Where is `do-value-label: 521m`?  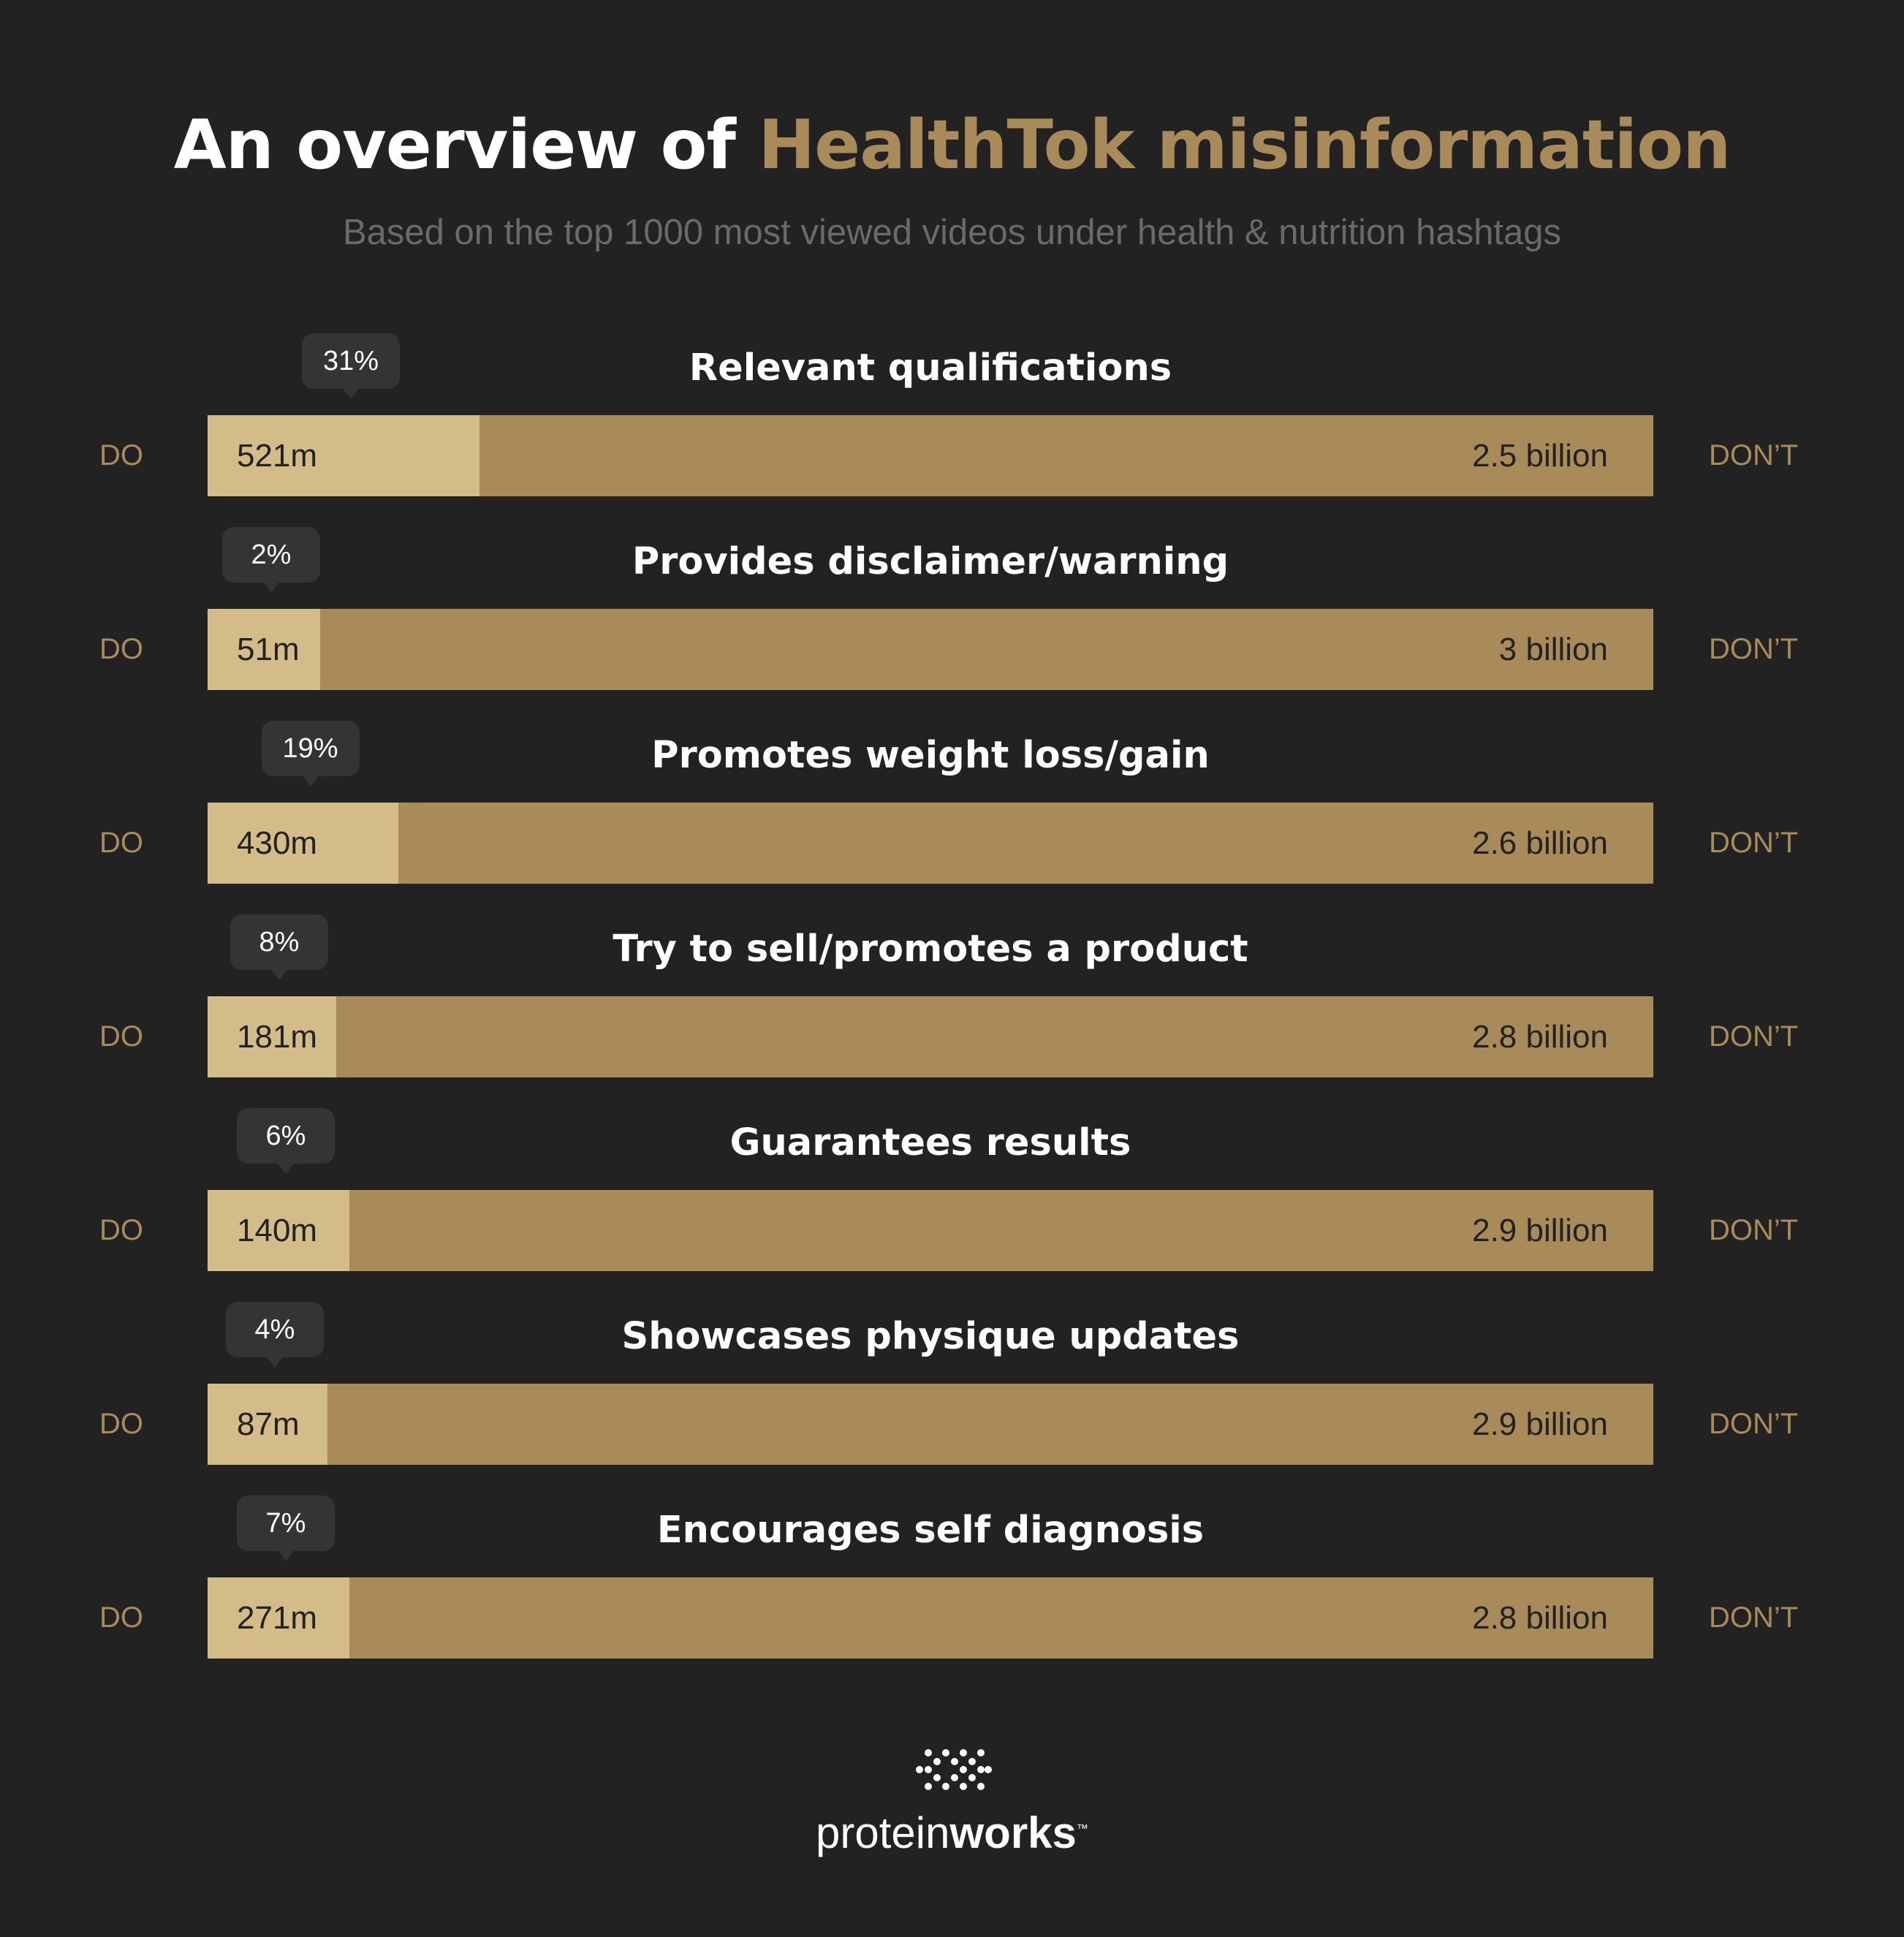
do-value-label: 521m is located at coordinates (277, 456).